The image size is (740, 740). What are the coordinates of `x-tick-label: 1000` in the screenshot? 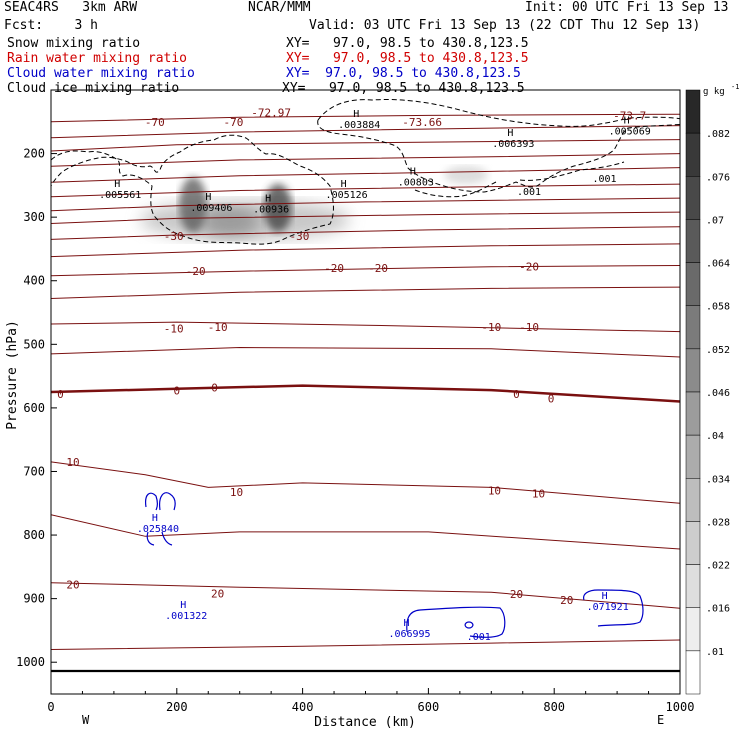 It's located at (680, 707).